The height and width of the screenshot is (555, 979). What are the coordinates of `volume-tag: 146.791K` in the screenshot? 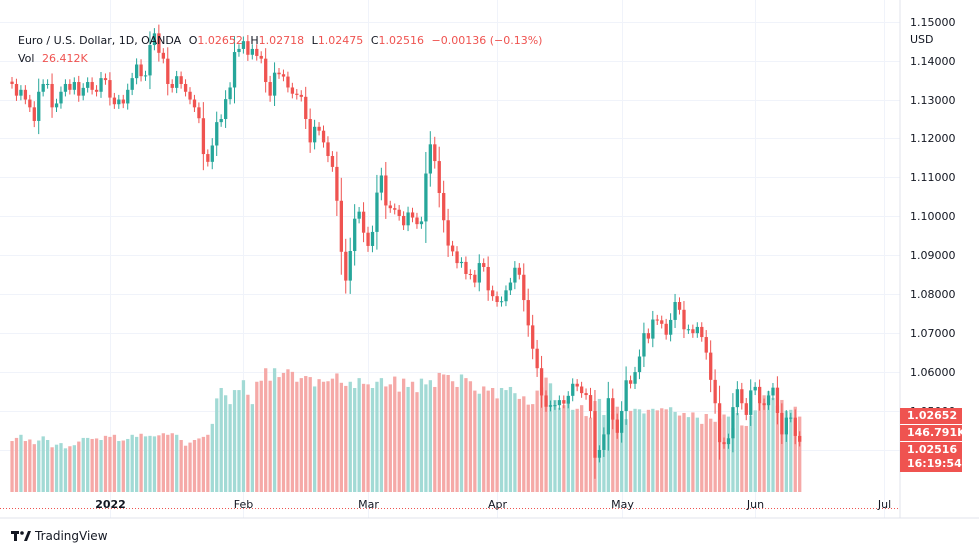 It's located at (933, 433).